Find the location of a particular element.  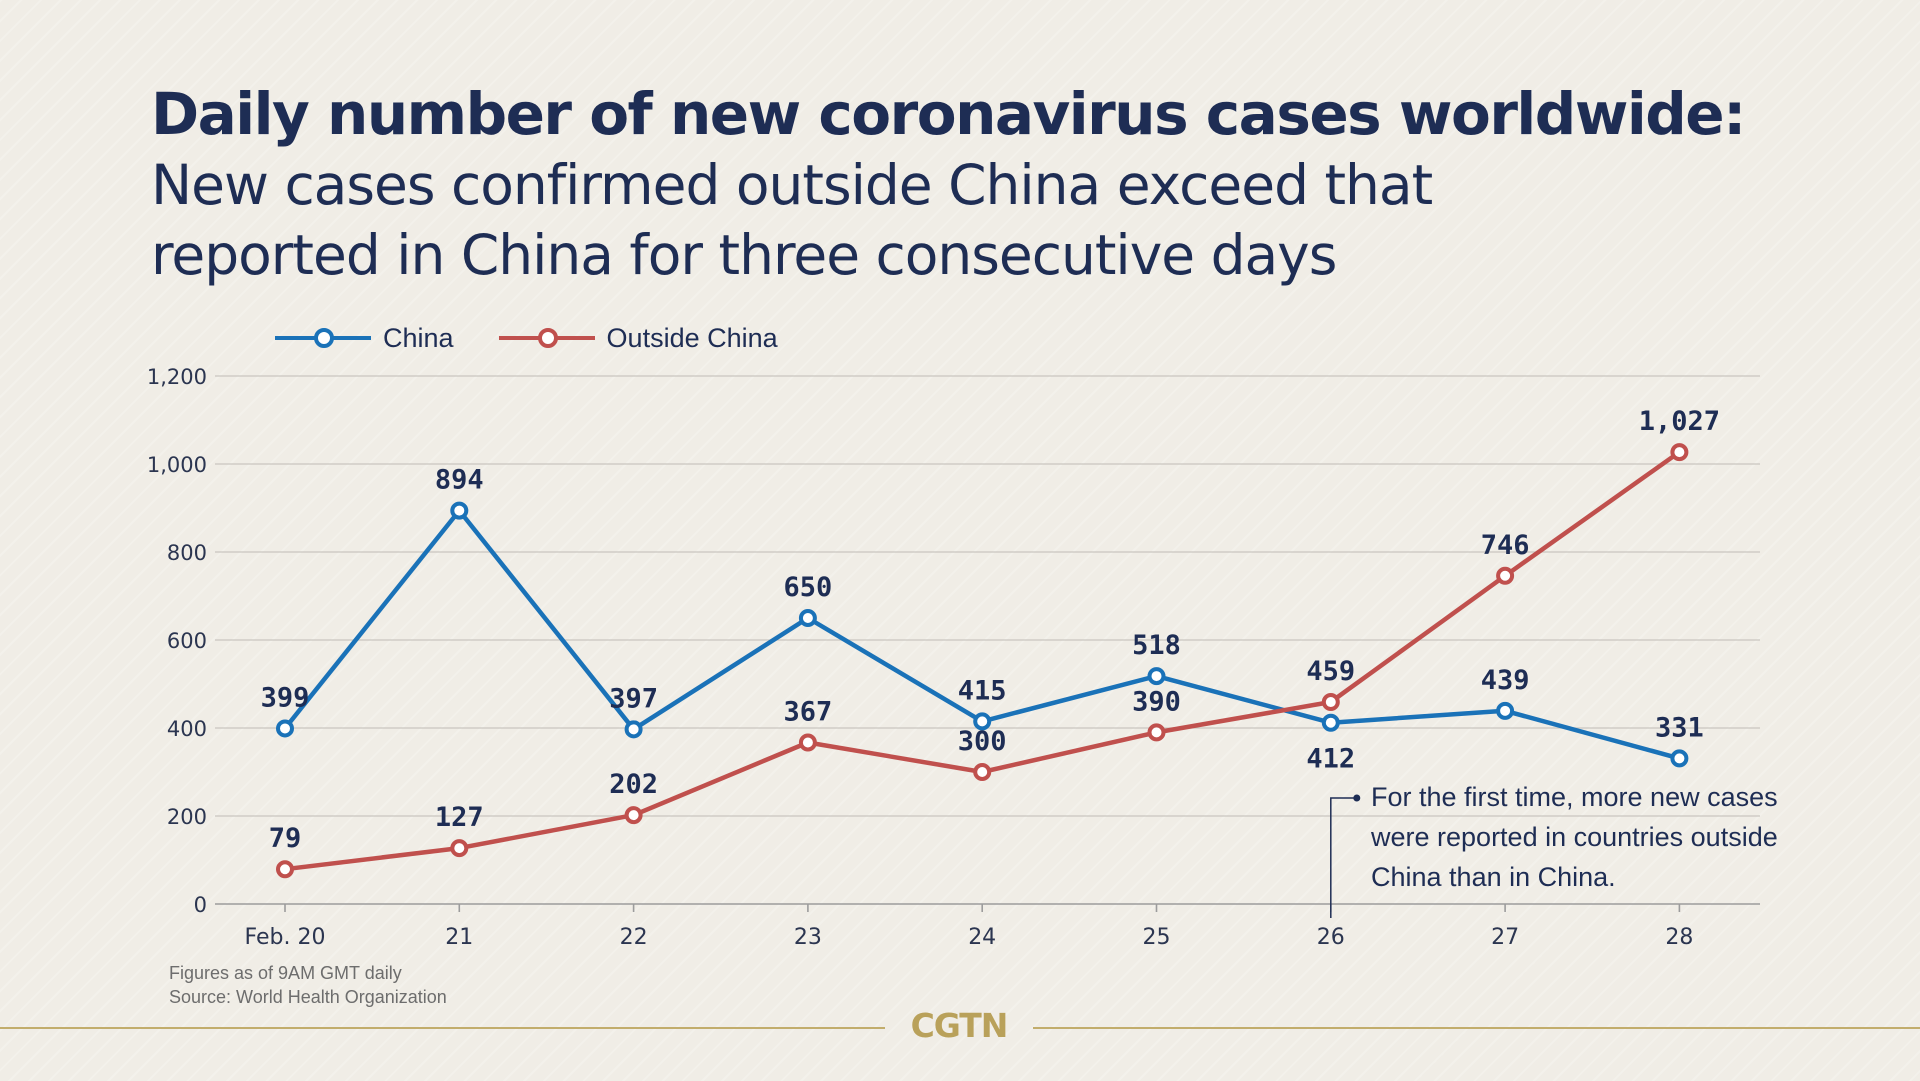

annotation-leader-line is located at coordinates (1343, 857).